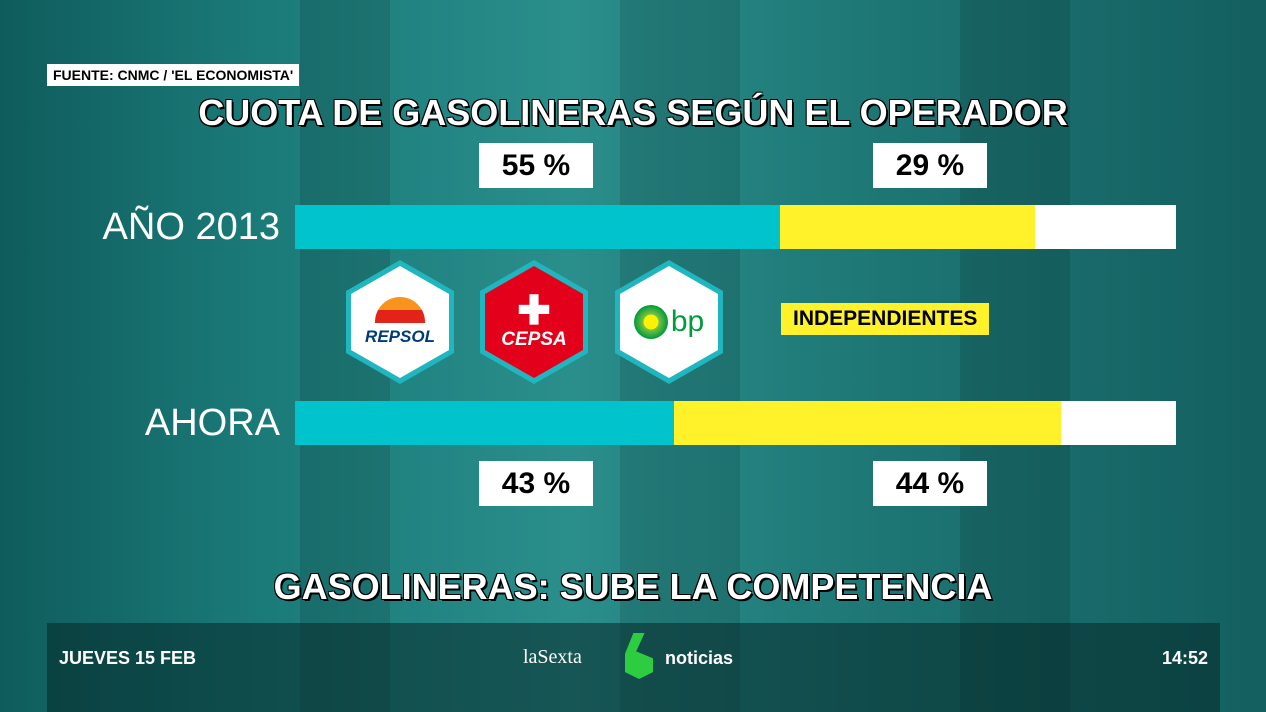 The image size is (1266, 712). I want to click on background-pump, so click(1015, 356).